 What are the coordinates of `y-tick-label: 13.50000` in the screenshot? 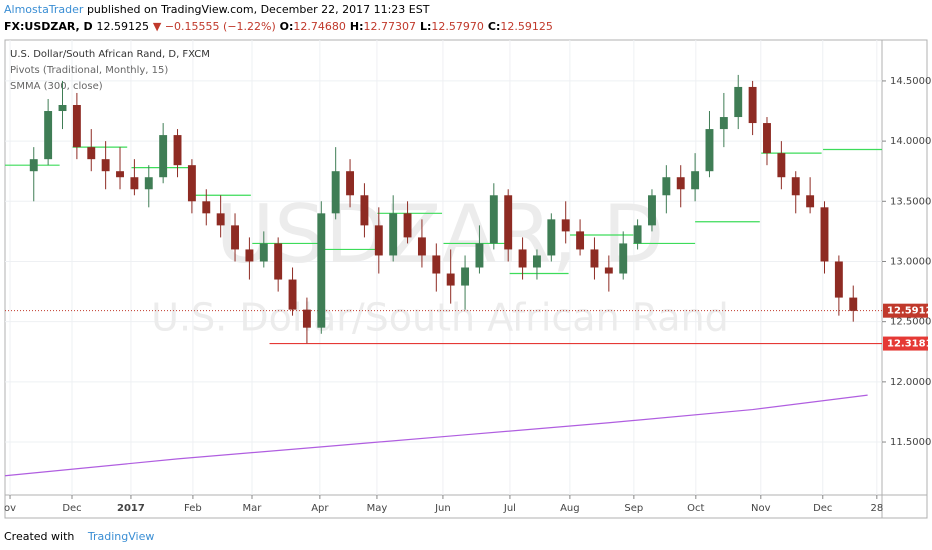 It's located at (911, 201).